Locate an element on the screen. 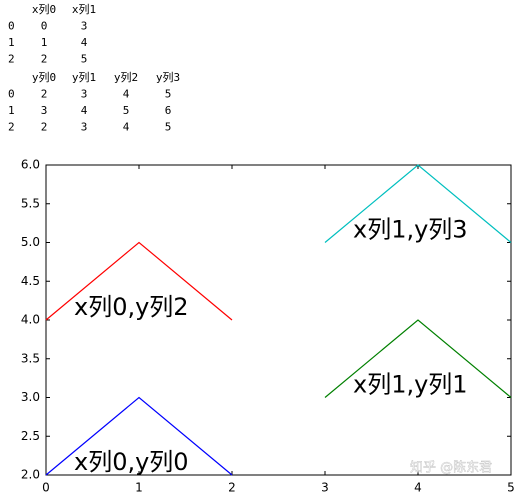 Image resolution: width=522 pixels, height=497 pixels. column-header: y列1 is located at coordinates (84, 77).